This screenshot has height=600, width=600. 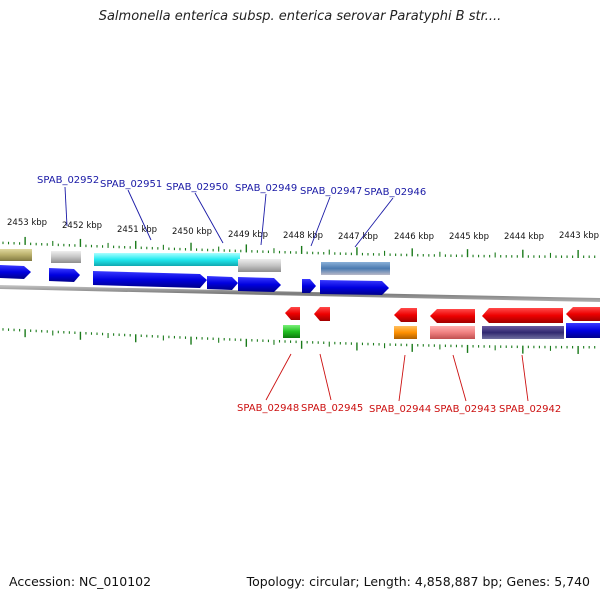 What do you see at coordinates (82, 226) in the screenshot?
I see `kbp-label: 2452 kbp` at bounding box center [82, 226].